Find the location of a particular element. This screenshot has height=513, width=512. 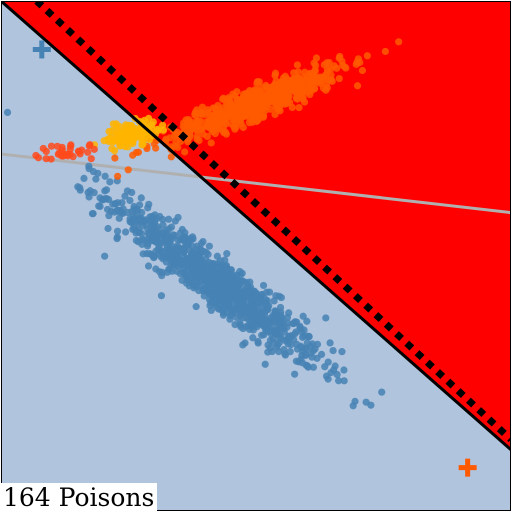

reference-line is located at coordinates (256, 183).